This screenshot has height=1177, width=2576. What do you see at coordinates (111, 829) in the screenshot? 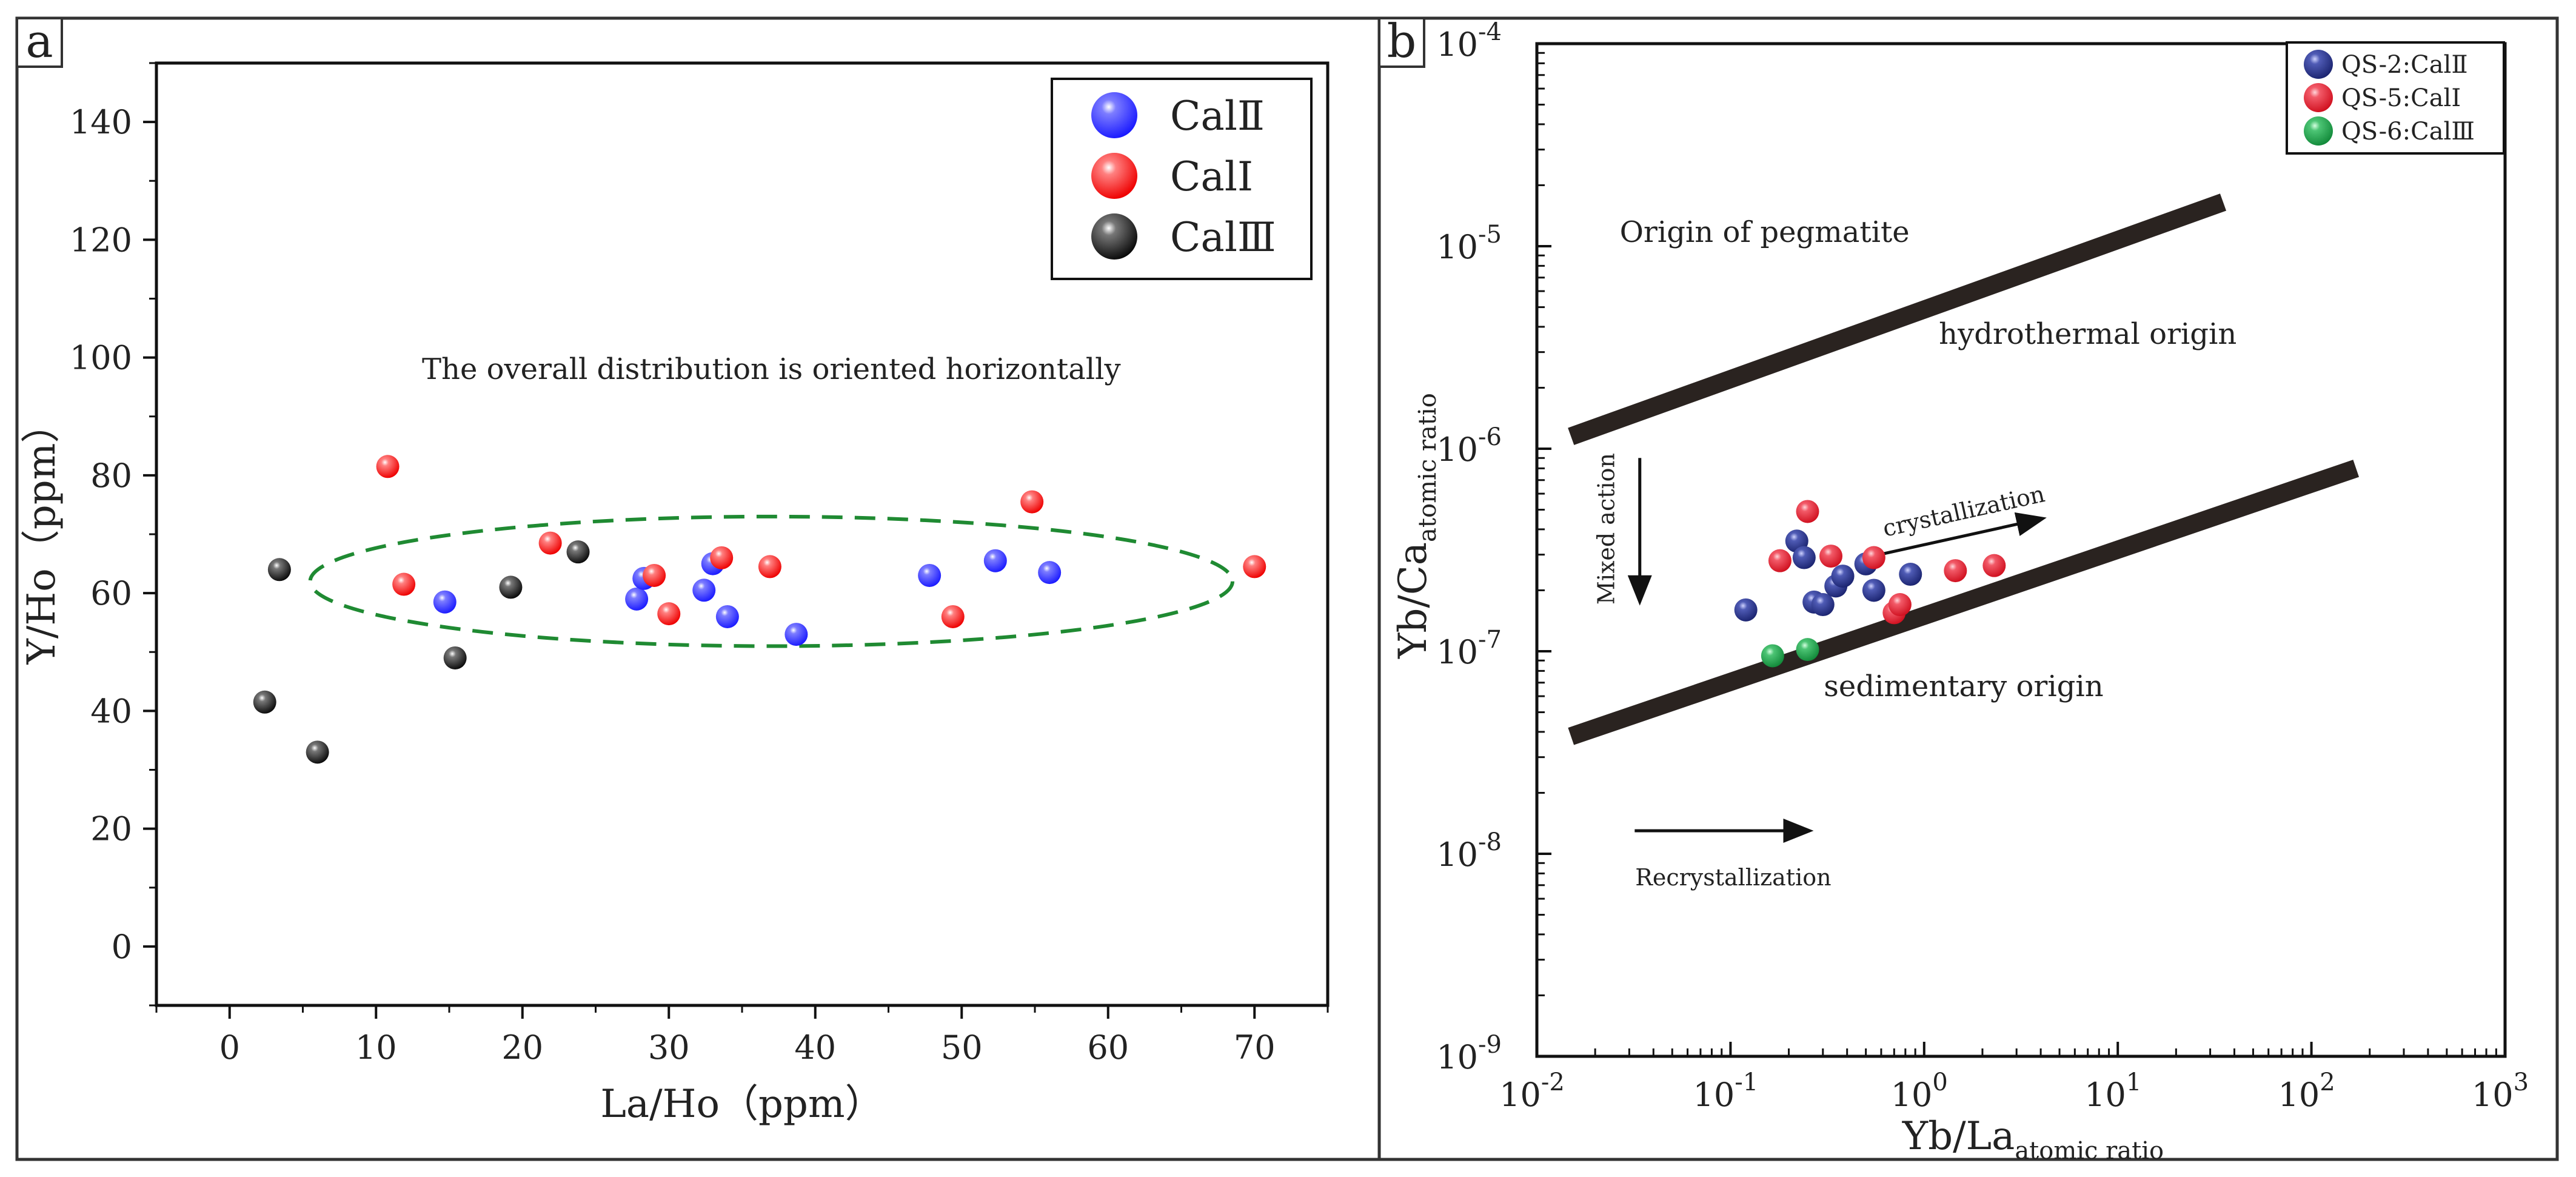
I see `a-y-tick-label: 20` at bounding box center [111, 829].